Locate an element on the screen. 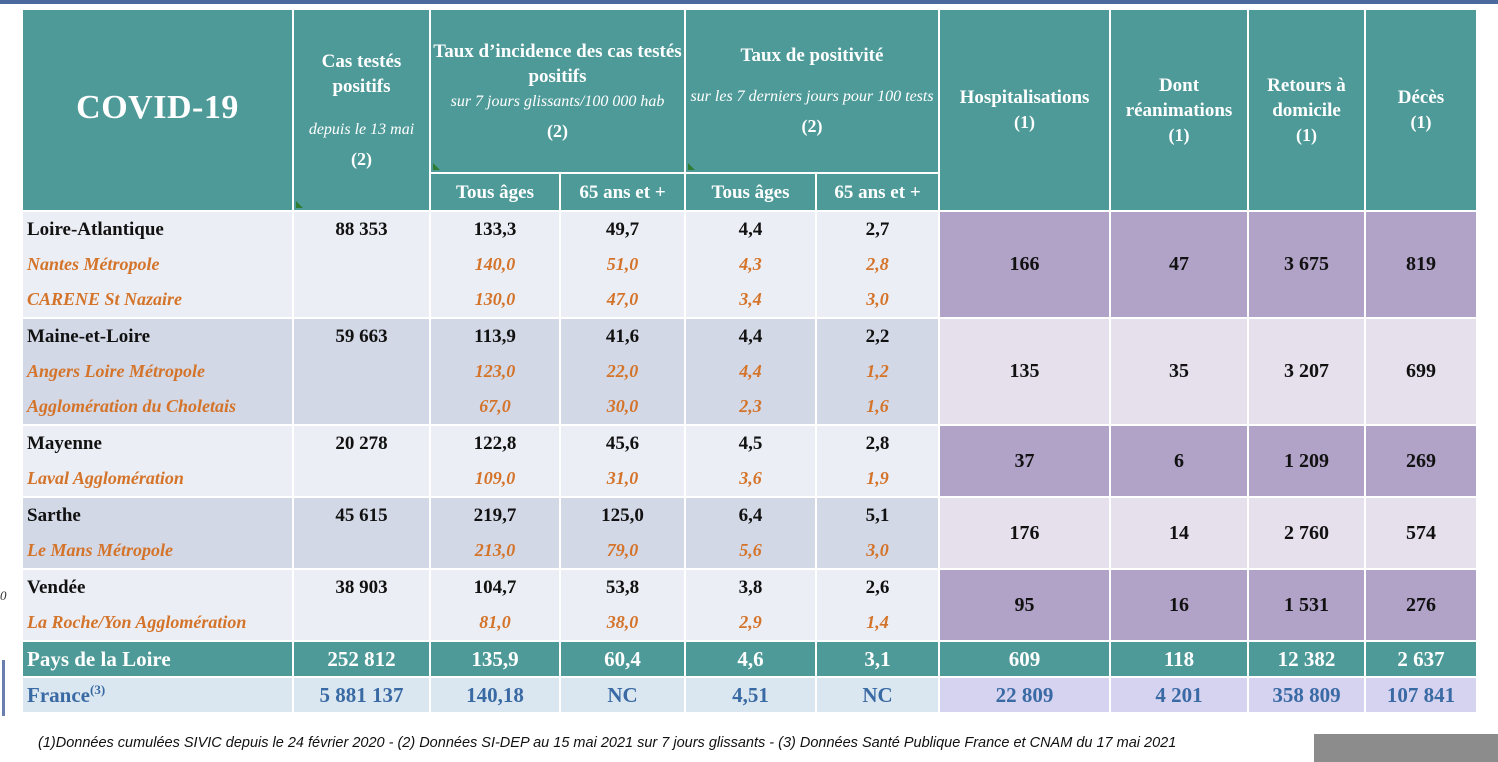 The image size is (1498, 762). france-name: France(3) is located at coordinates (157, 695).